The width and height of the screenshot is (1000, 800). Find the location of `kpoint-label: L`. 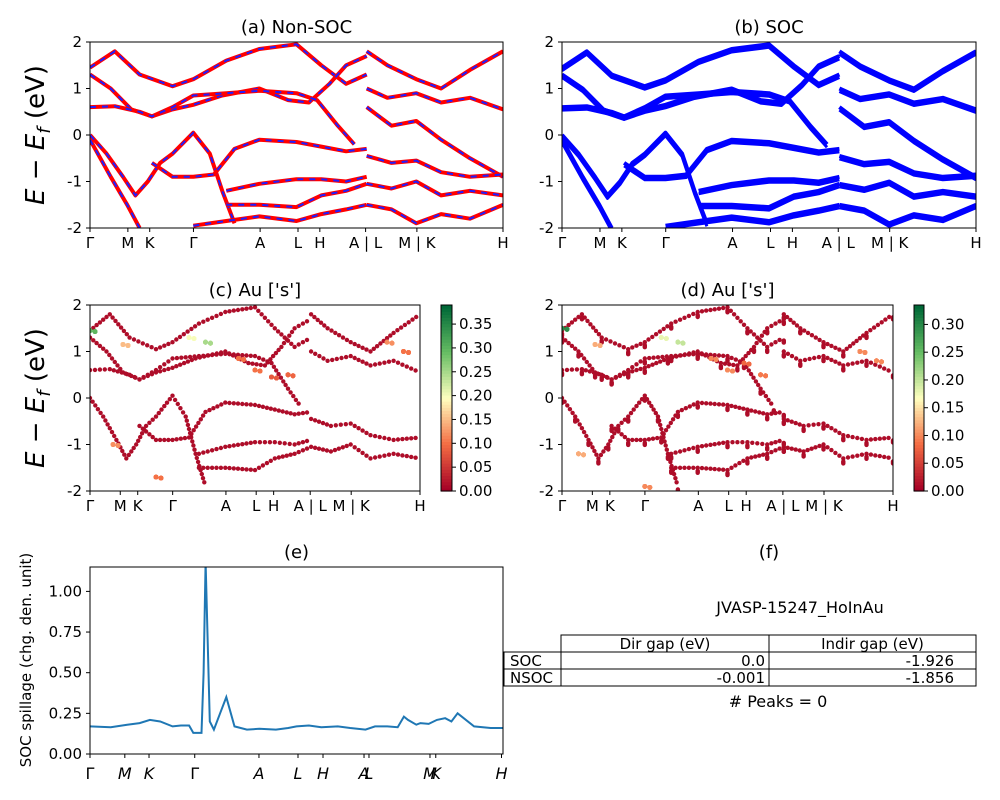

kpoint-label: L is located at coordinates (256, 506).